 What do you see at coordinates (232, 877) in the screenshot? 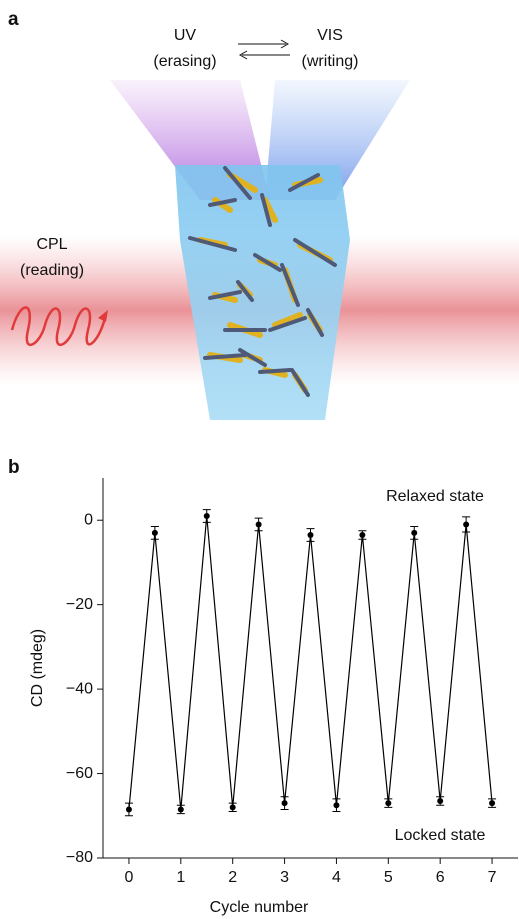
I see `x-tick-label: 2` at bounding box center [232, 877].